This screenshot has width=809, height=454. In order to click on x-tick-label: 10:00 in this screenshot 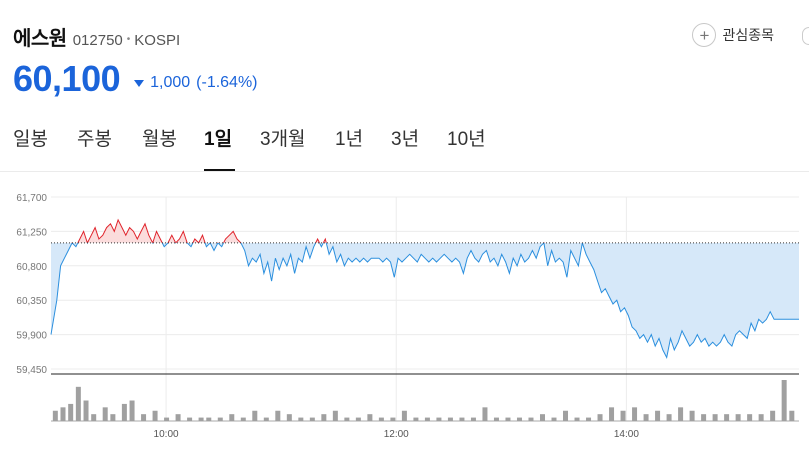, I will do `click(166, 434)`.